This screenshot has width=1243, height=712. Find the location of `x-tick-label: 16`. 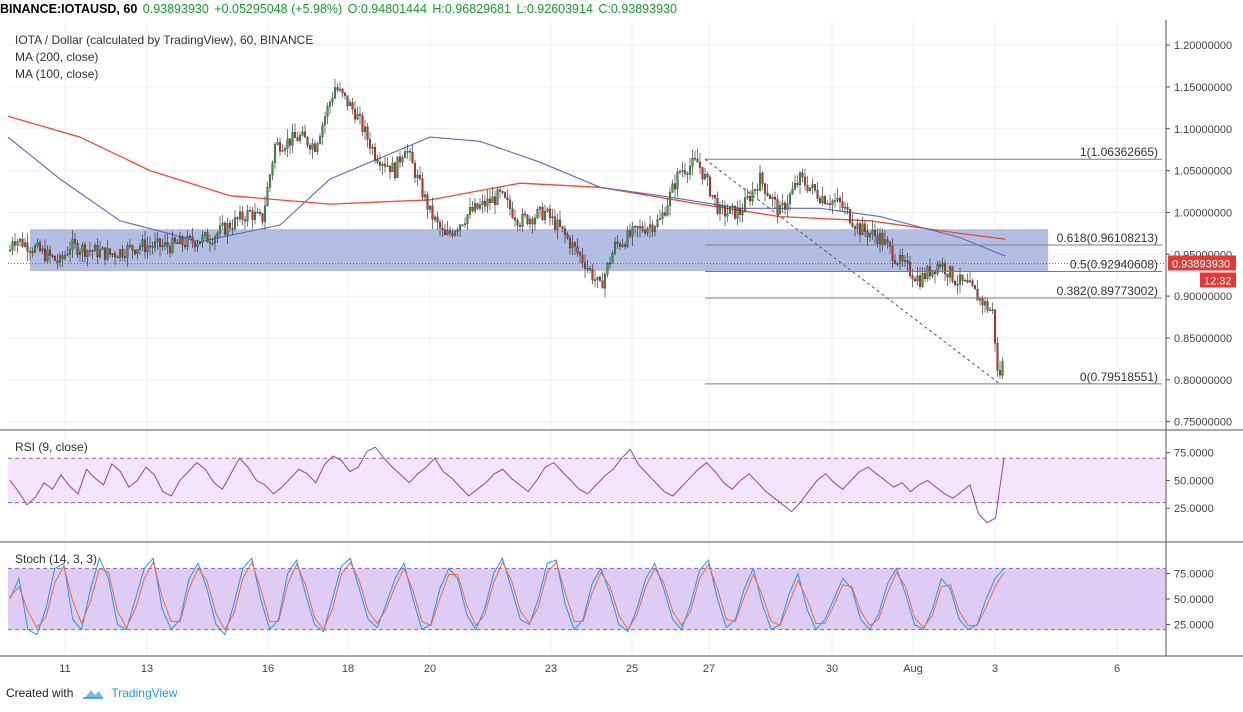

x-tick-label: 16 is located at coordinates (268, 669).